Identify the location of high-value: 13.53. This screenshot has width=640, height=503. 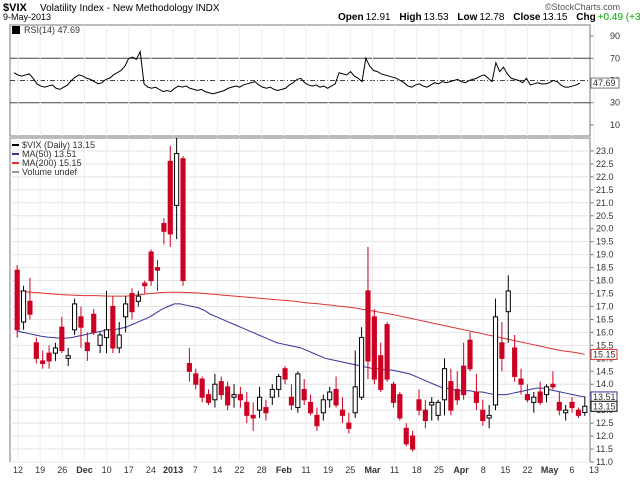
(436, 17).